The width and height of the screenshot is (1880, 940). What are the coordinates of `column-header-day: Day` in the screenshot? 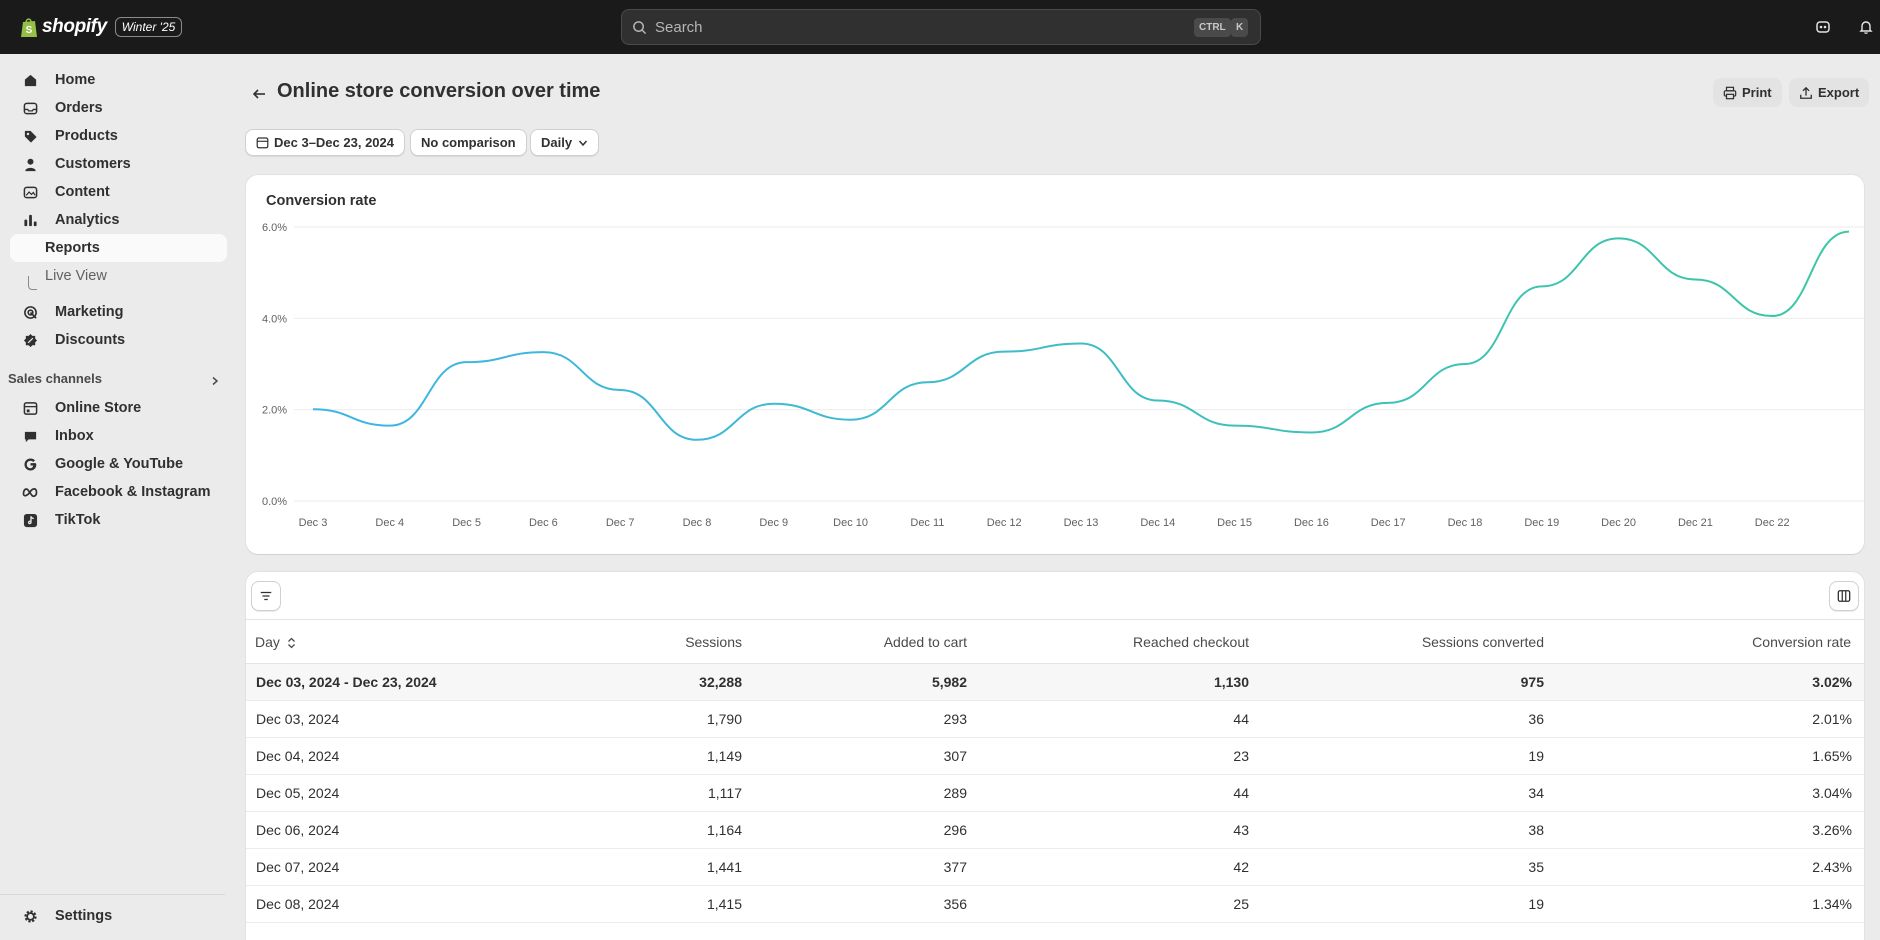 It's located at (275, 642).